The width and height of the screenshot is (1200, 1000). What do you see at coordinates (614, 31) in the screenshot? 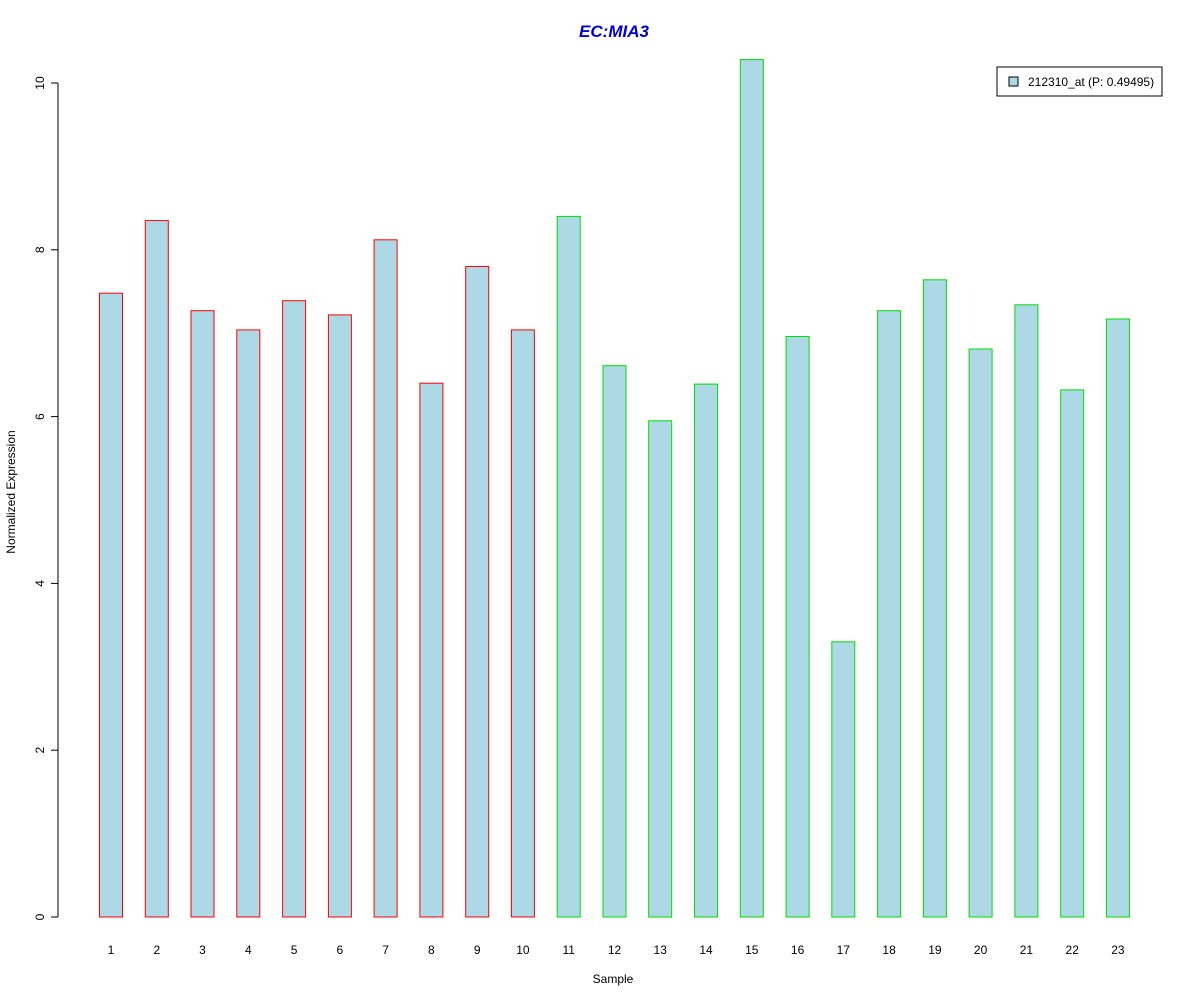
I see `chart-title: EC:MIA3` at bounding box center [614, 31].